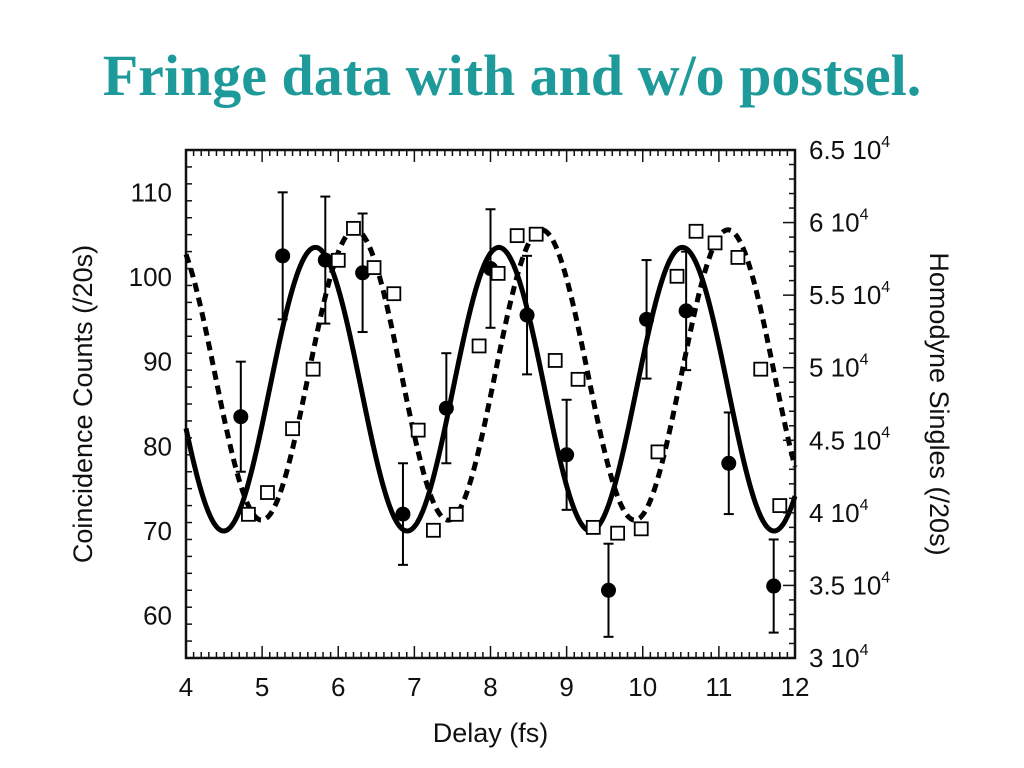 This screenshot has height=768, width=1024. I want to click on x-tick-label: 8, so click(490, 687).